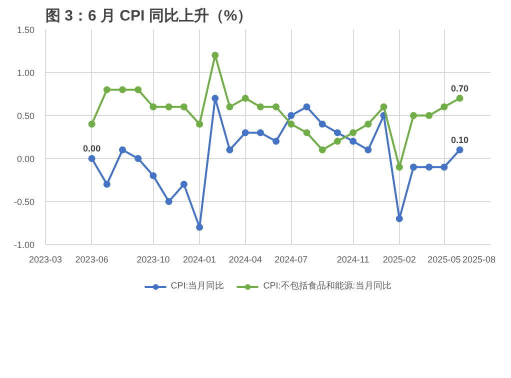 The image size is (511, 378). I want to click on x-tick-label: 2025-08, so click(479, 259).